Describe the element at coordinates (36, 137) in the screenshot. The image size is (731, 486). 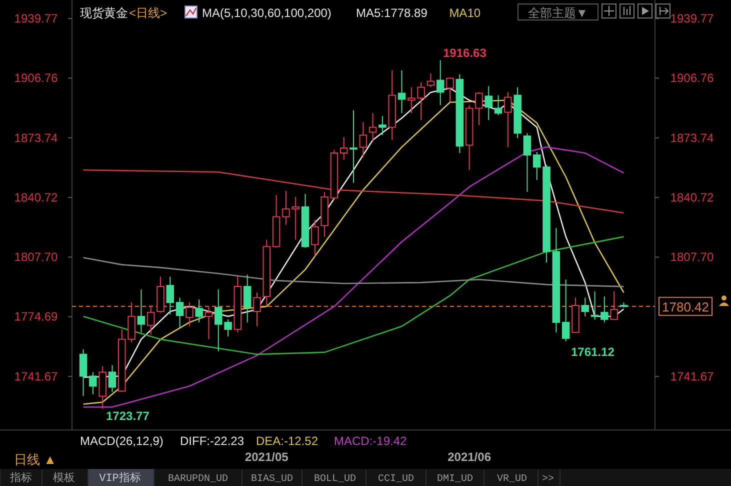
I see `y-tick-label: 1873.74` at that location.